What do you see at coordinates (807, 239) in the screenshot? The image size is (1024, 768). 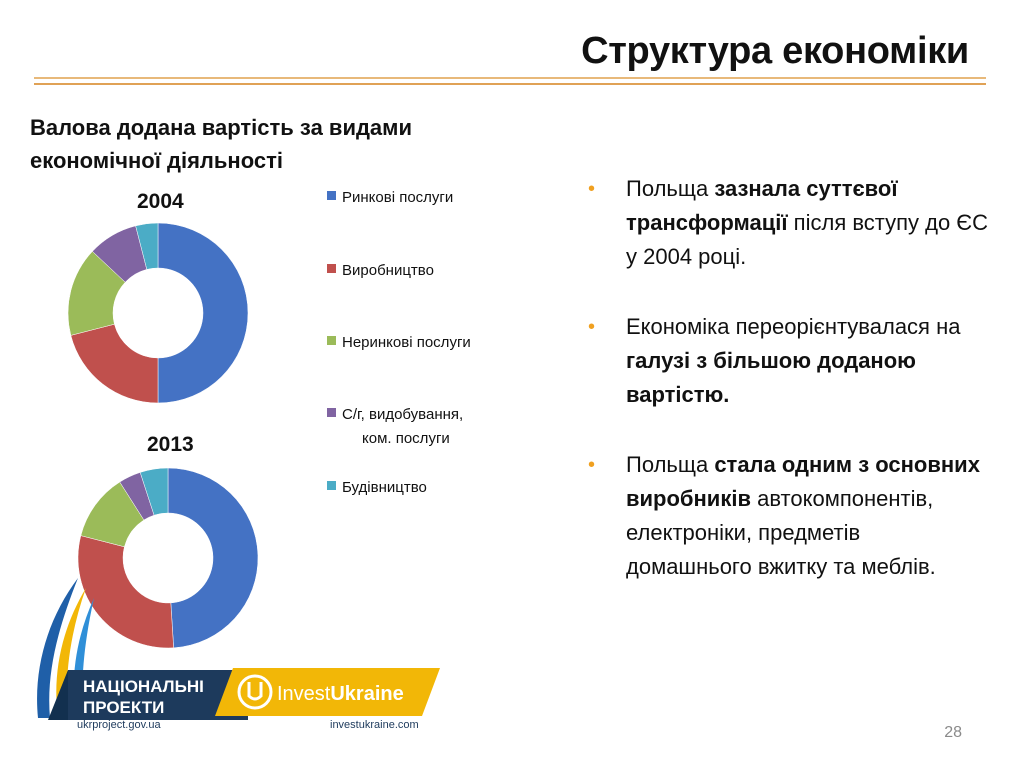 I see `bullet-text-part: після вступу до ЄС у 2004 році.` at bounding box center [807, 239].